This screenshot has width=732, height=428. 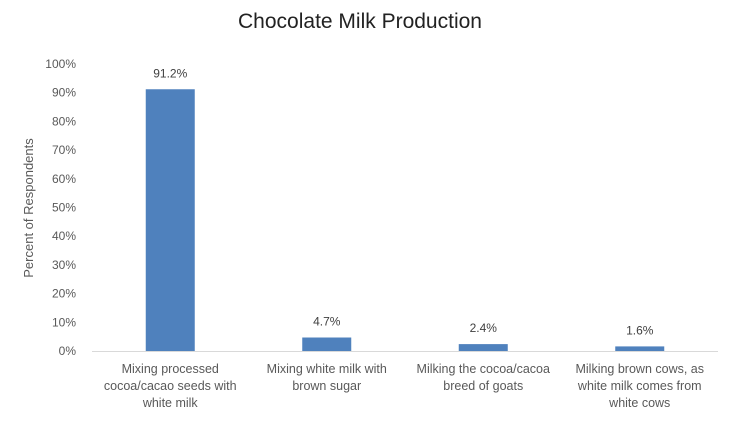 I want to click on y-tick-label: 40%, so click(x=64, y=236).